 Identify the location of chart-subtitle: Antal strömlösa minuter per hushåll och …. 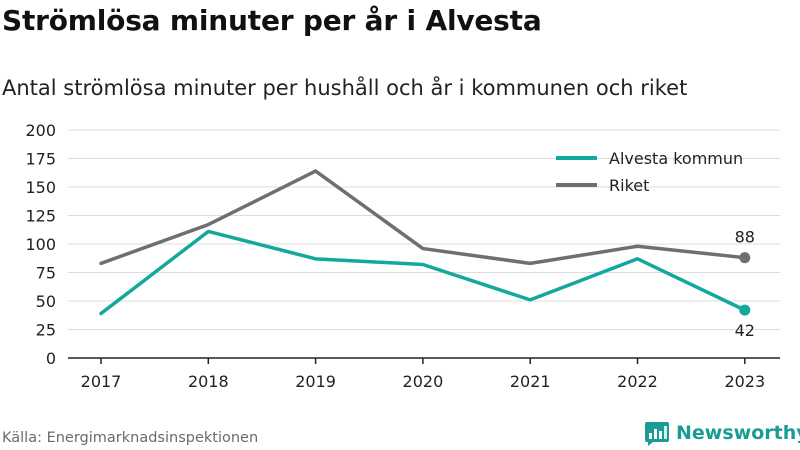
(345, 88).